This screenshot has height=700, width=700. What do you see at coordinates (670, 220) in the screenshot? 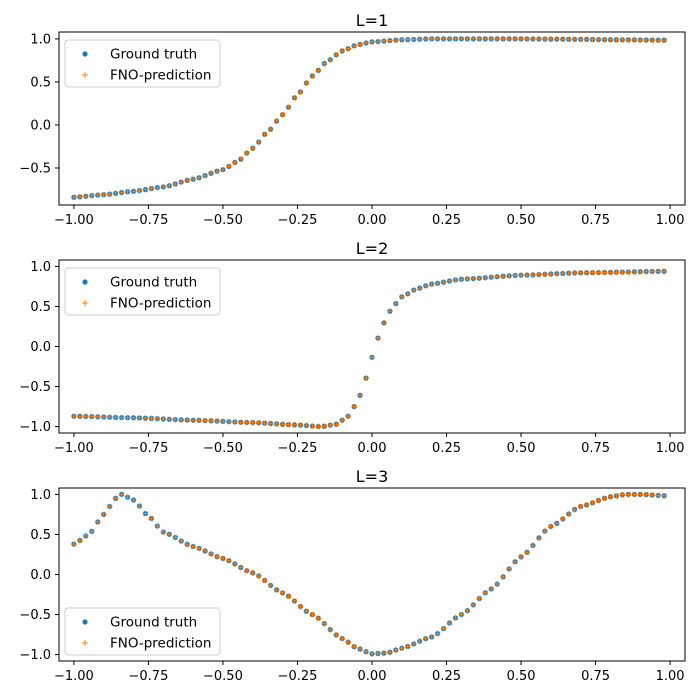
I see `x-tick-label: 1.00` at bounding box center [670, 220].